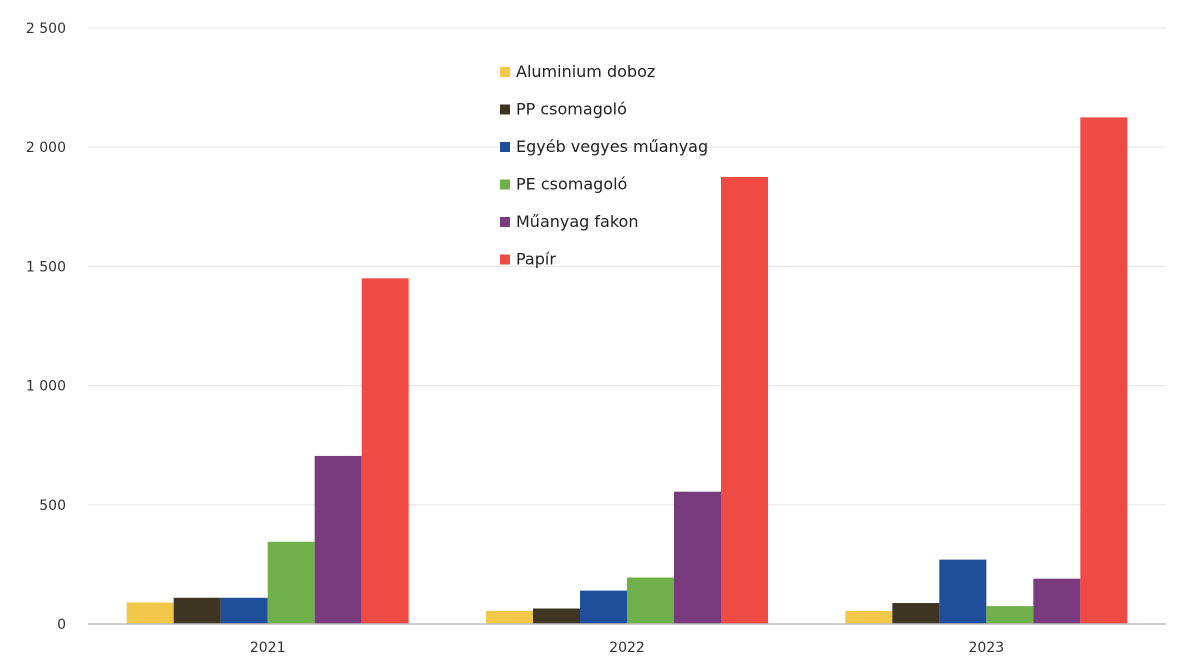 The image size is (1178, 661). I want to click on x-tick-label: 2023, so click(987, 648).